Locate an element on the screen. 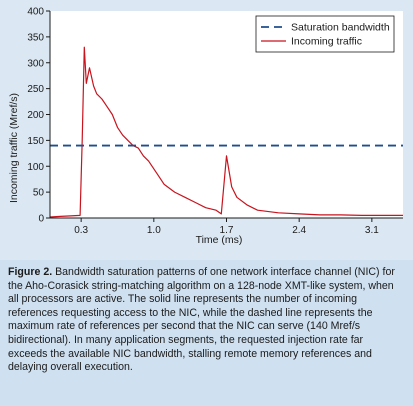 This screenshot has width=413, height=406. legend: Saturation bandwidth Incoming traffic is located at coordinates (325, 34).